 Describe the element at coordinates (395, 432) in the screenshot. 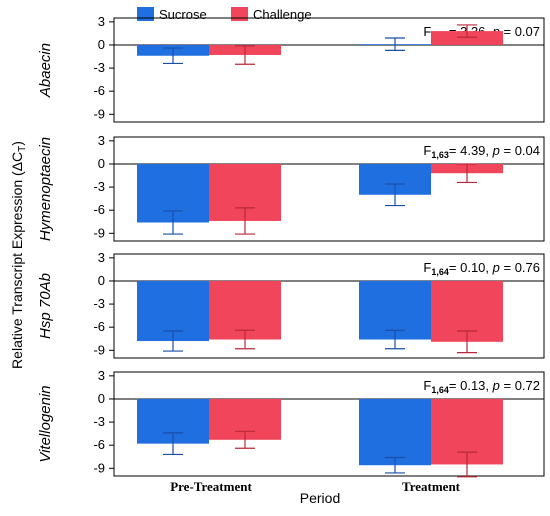

I see `bar-sucrose-treatment` at that location.